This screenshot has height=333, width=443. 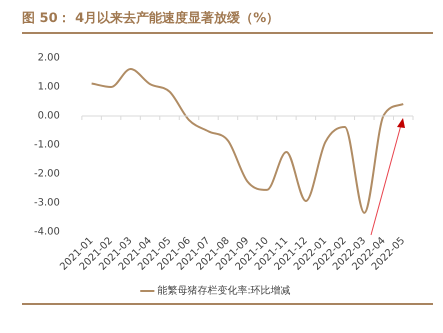 What do you see at coordinates (49, 58) in the screenshot?
I see `y-tick-label: 2.00` at bounding box center [49, 58].